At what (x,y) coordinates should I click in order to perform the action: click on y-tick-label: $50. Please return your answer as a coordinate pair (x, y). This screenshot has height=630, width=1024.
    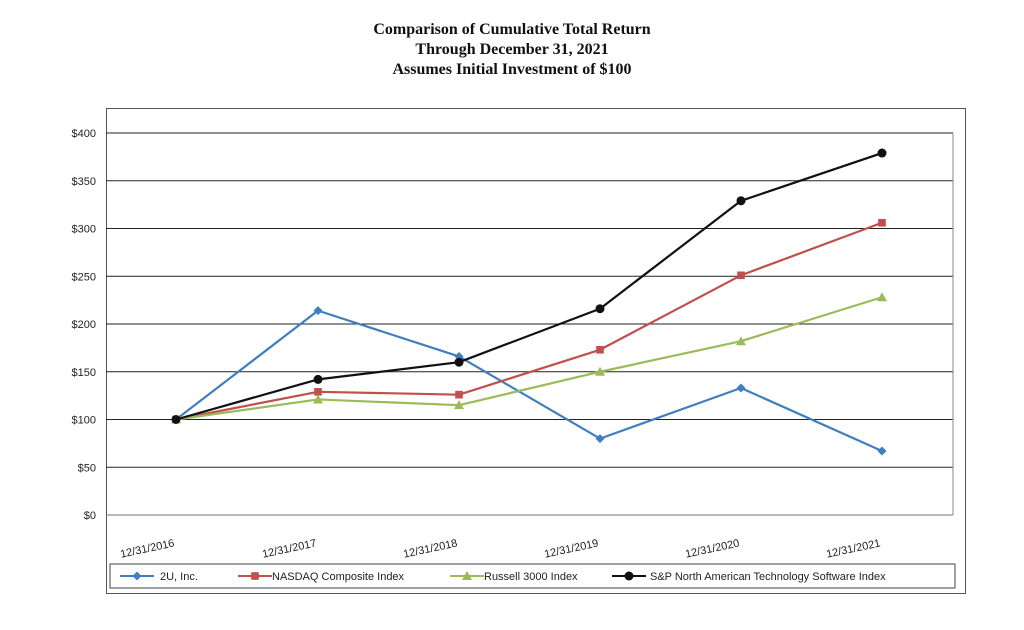
    Looking at the image, I should click on (87, 468).